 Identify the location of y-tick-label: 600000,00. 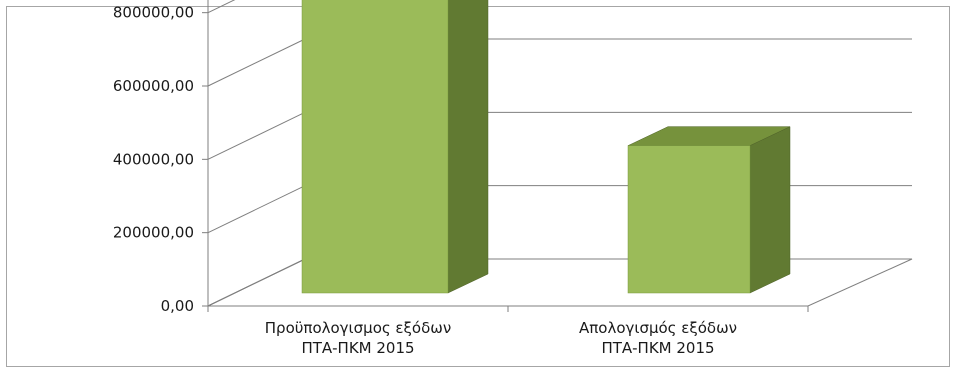
(153, 86).